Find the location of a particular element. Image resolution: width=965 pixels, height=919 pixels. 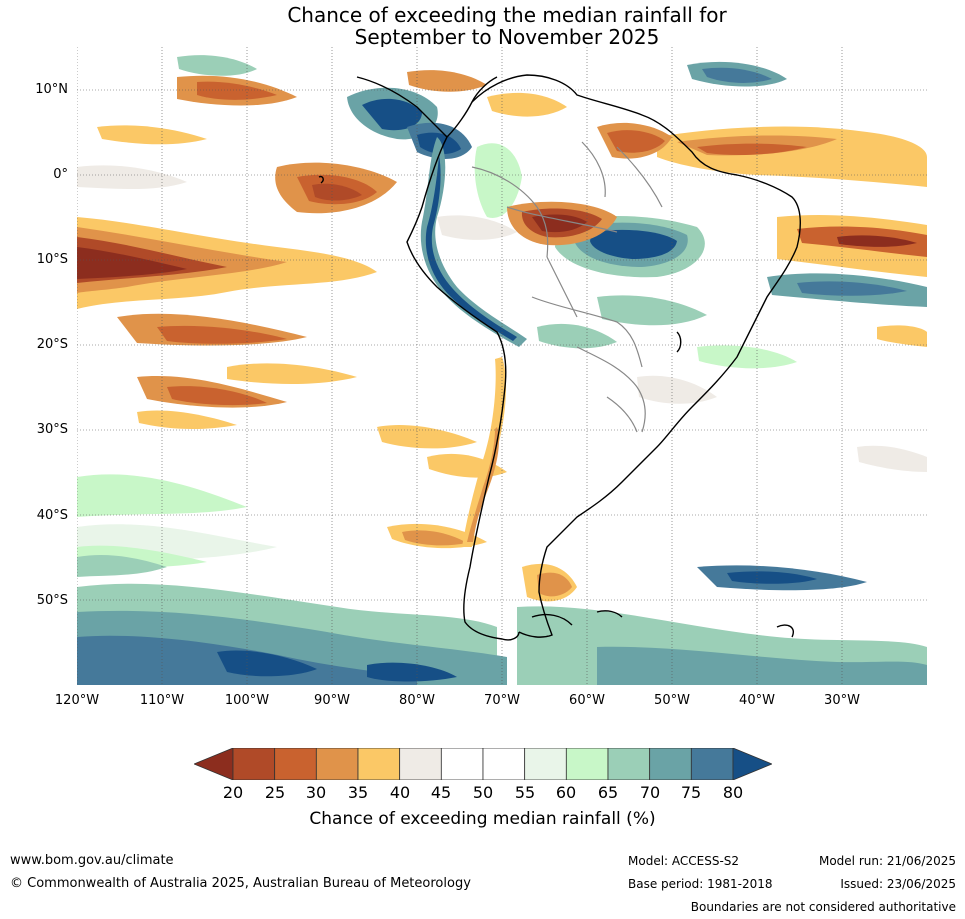

lon-label-100w: 100°W is located at coordinates (247, 700).